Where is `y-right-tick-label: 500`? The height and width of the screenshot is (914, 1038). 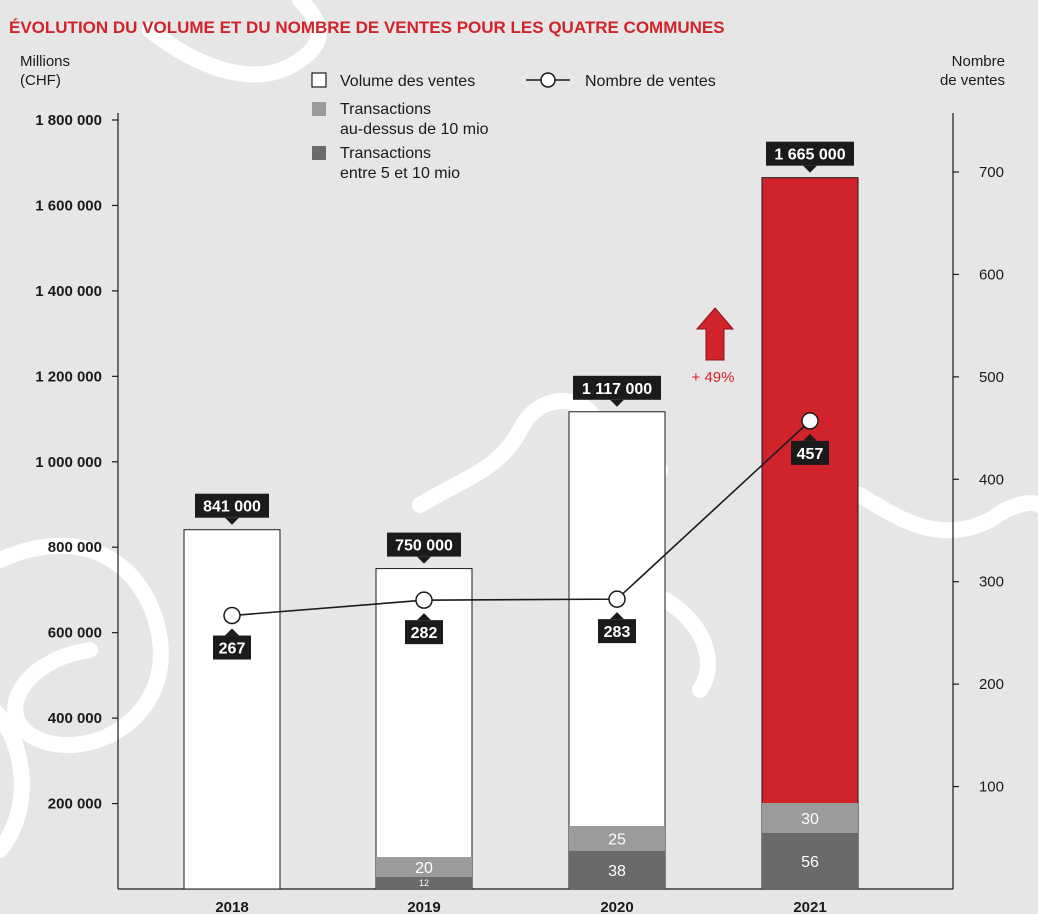
y-right-tick-label: 500 is located at coordinates (991, 377).